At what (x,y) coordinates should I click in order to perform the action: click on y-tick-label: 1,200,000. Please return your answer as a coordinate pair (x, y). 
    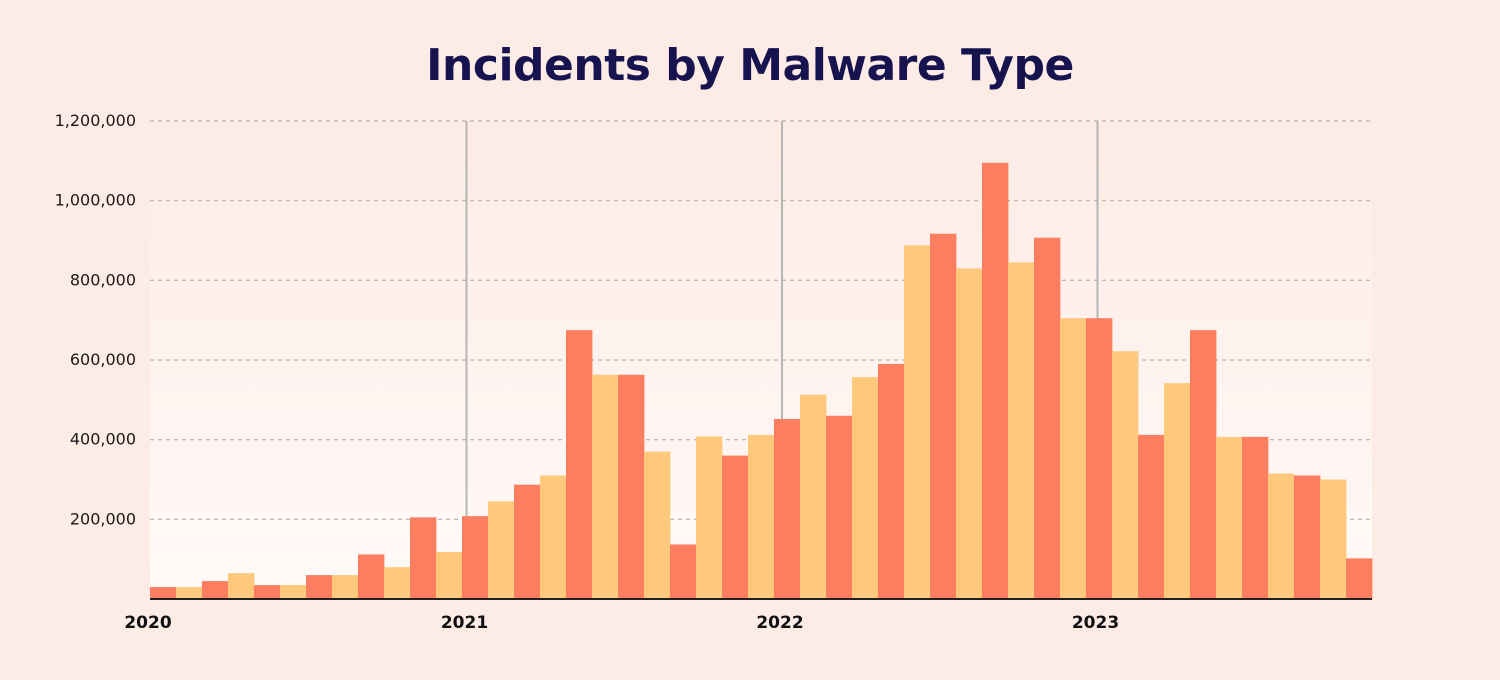
    Looking at the image, I should click on (95, 120).